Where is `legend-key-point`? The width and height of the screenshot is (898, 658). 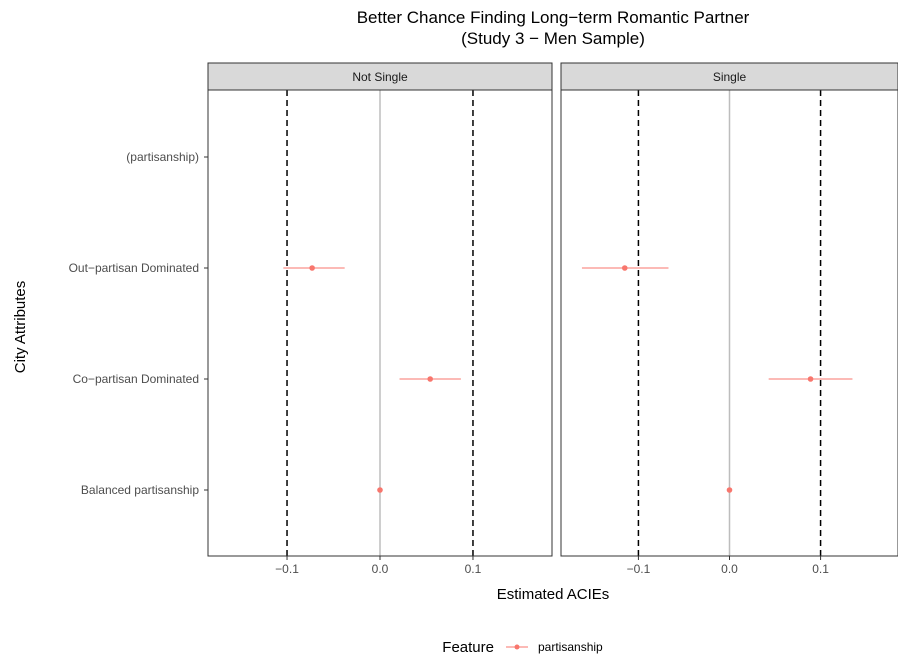
legend-key-point is located at coordinates (517, 647).